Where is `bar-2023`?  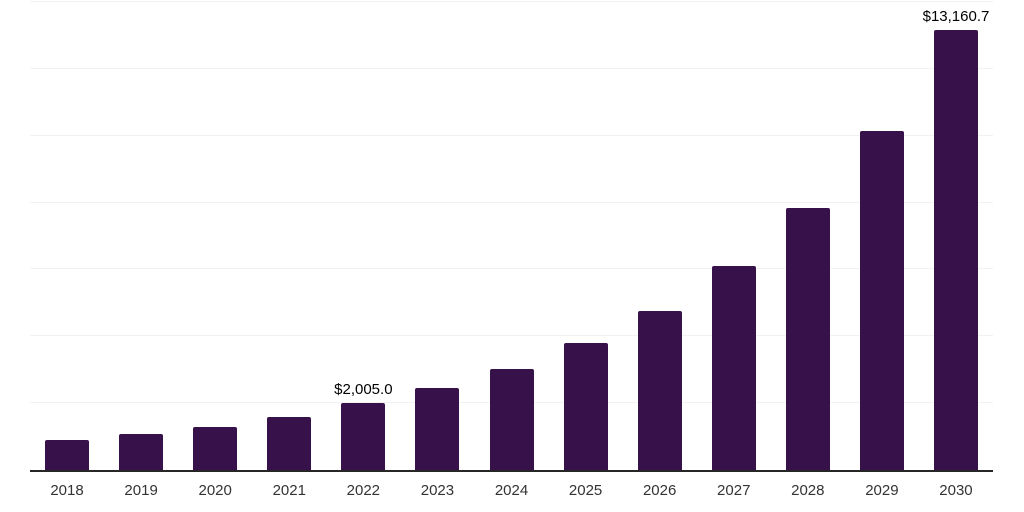 bar-2023 is located at coordinates (437, 429).